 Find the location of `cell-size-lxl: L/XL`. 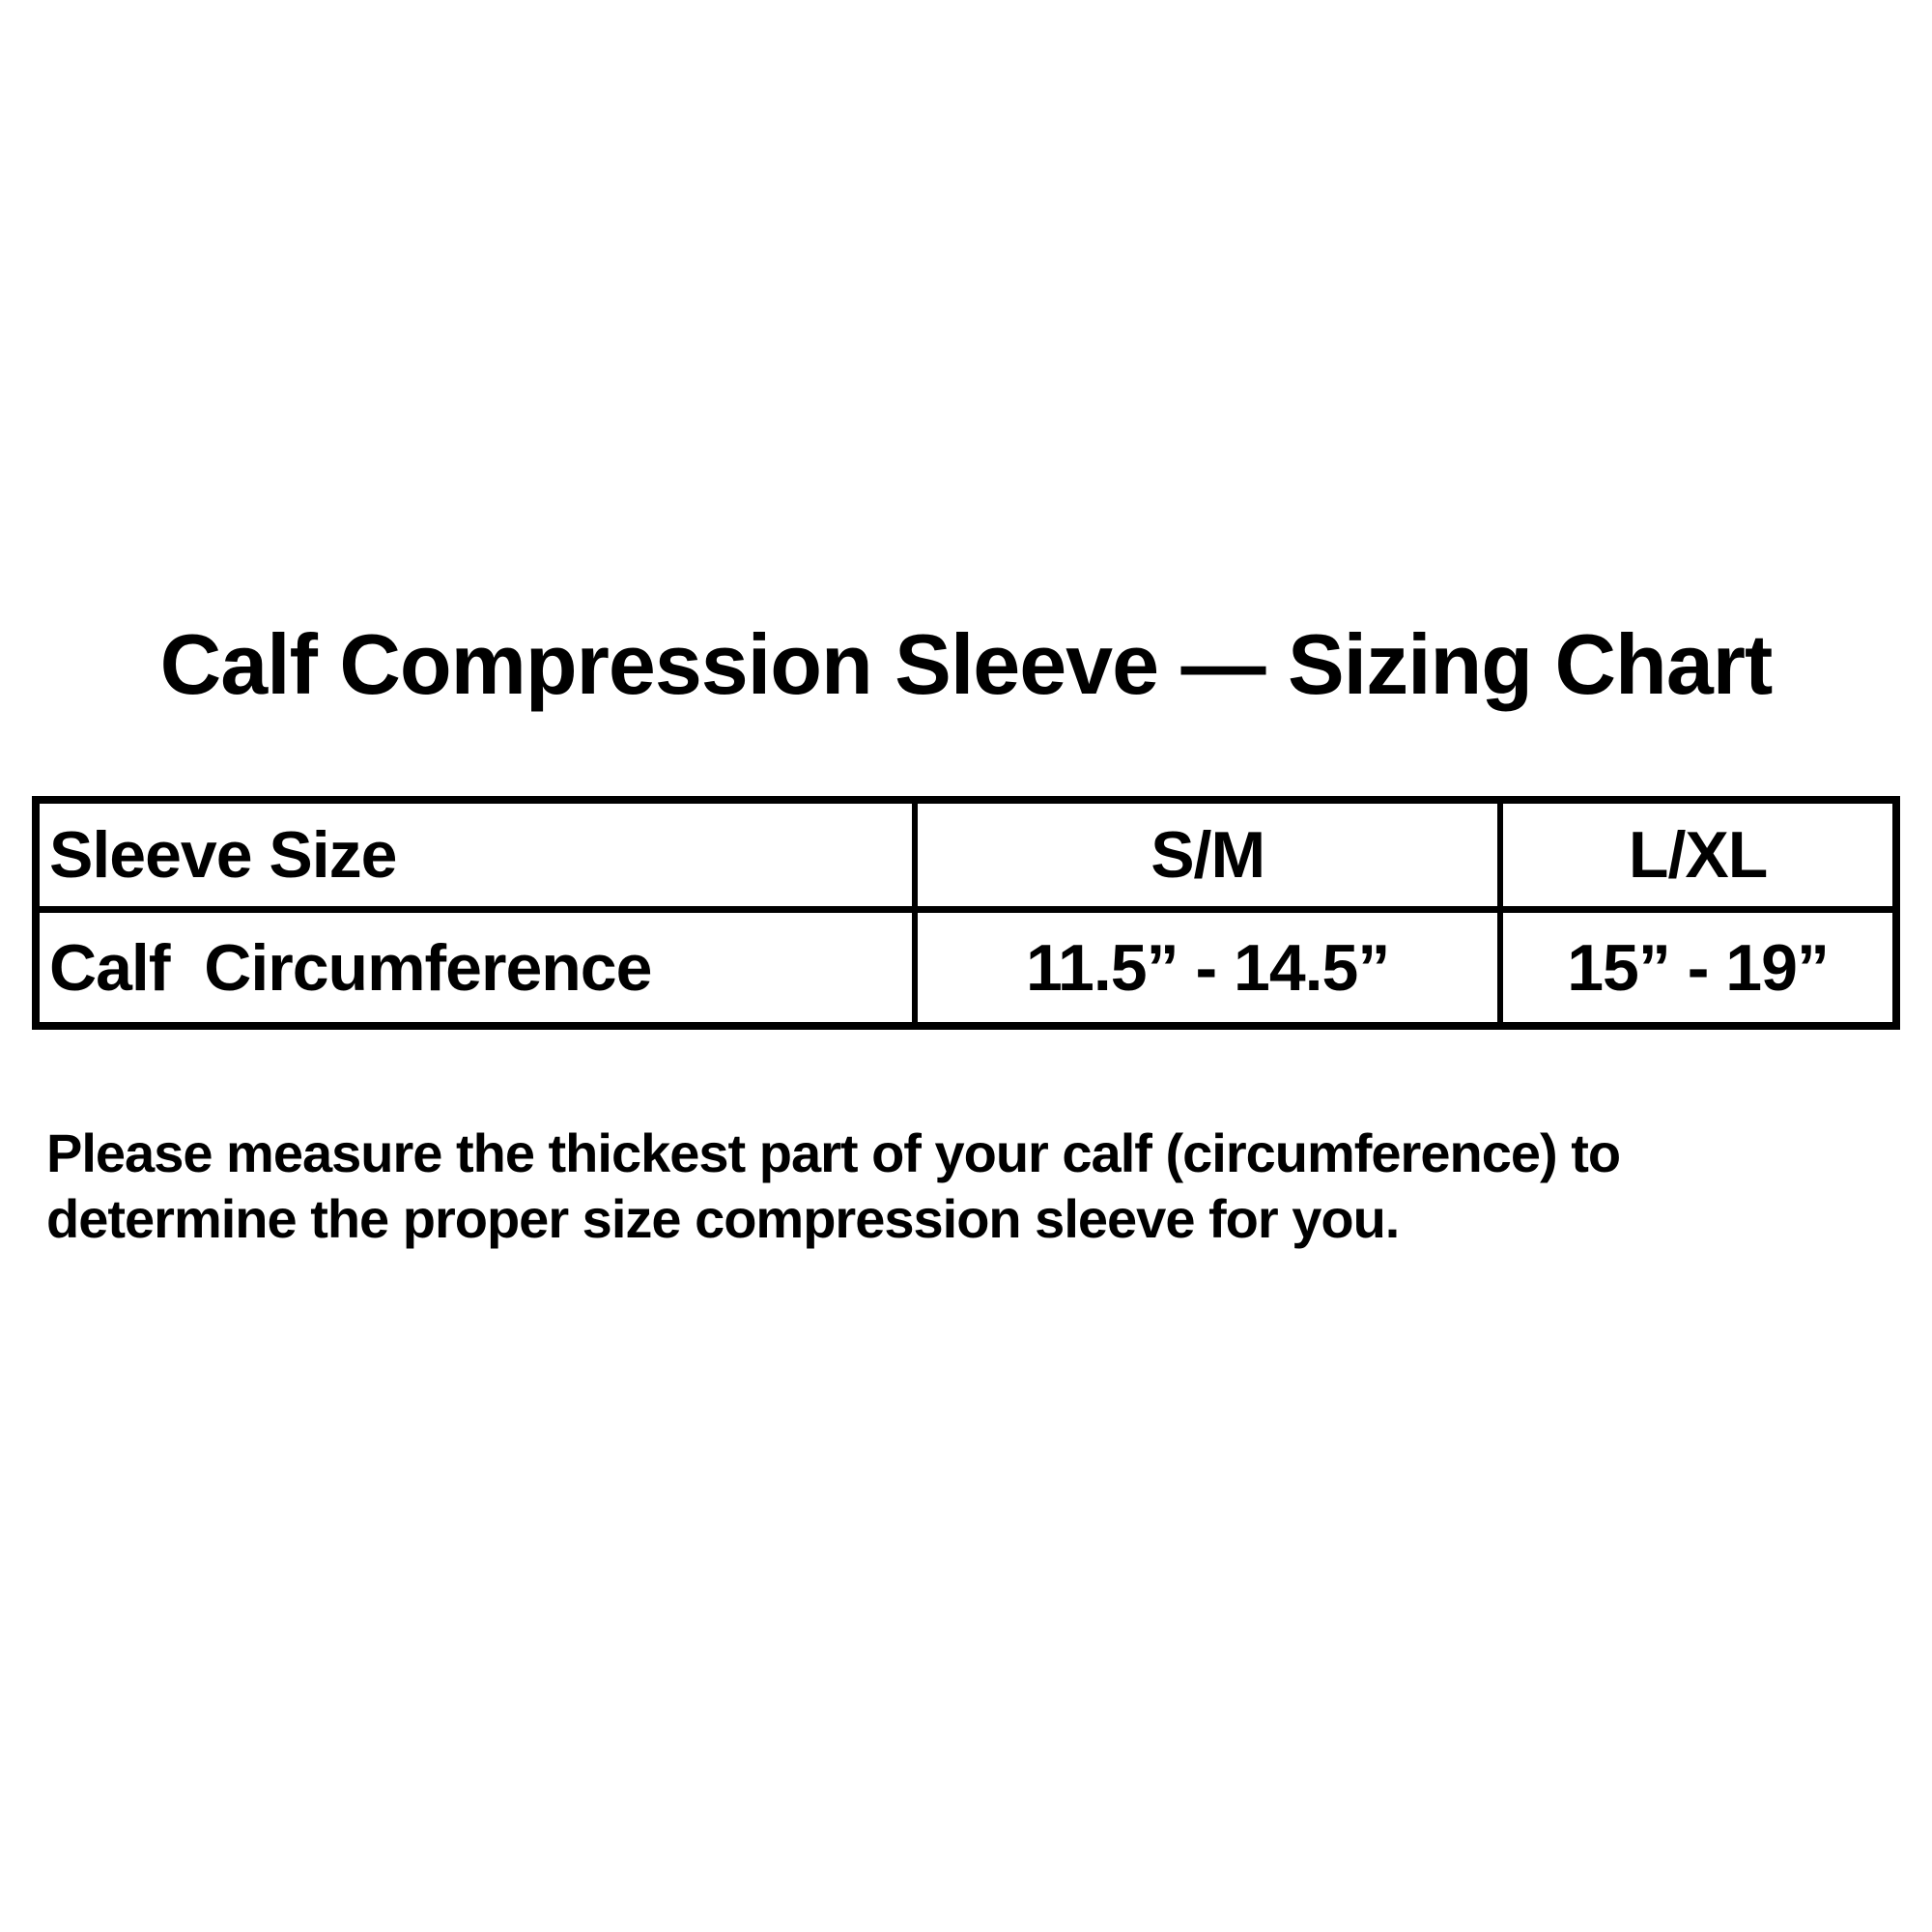

cell-size-lxl: L/XL is located at coordinates (1697, 858).